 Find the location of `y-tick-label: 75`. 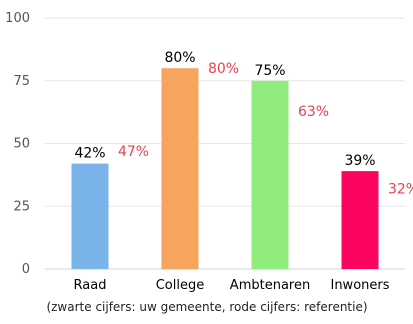

y-tick-label: 75 is located at coordinates (21, 81).